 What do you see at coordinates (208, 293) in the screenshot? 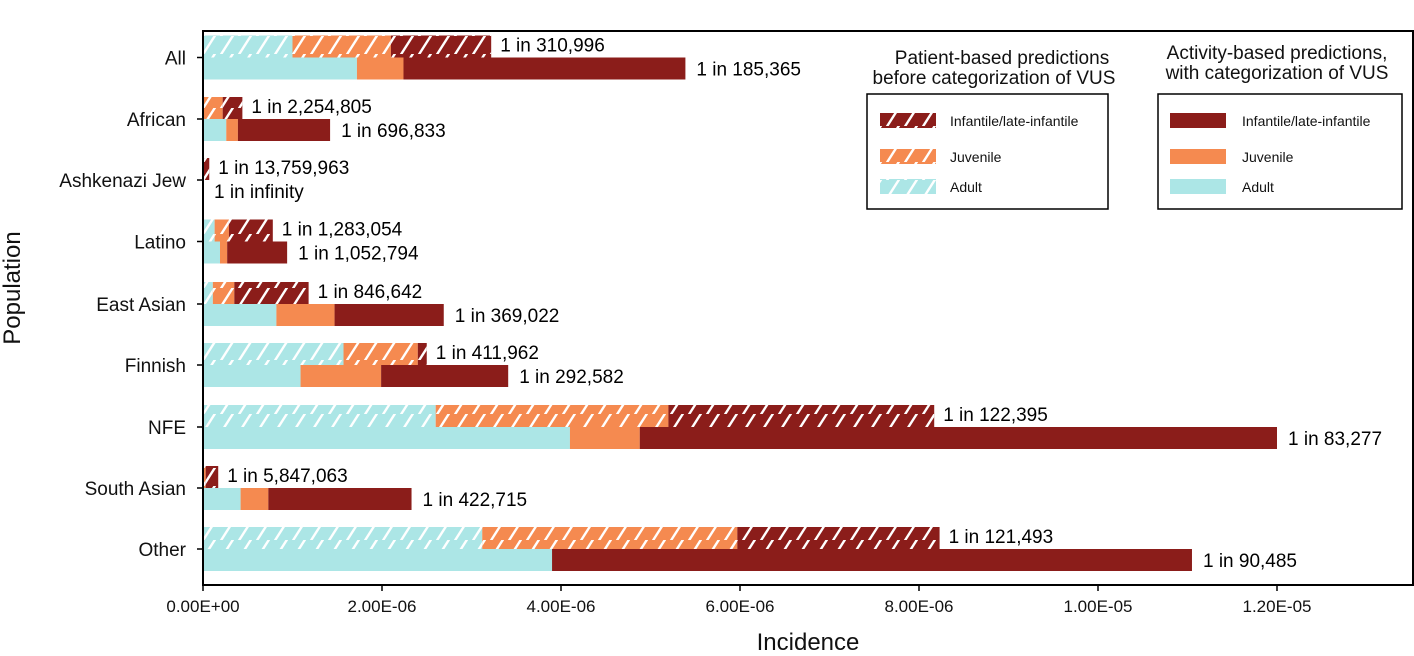
I see `hatch-patient-east-asian-adult` at bounding box center [208, 293].